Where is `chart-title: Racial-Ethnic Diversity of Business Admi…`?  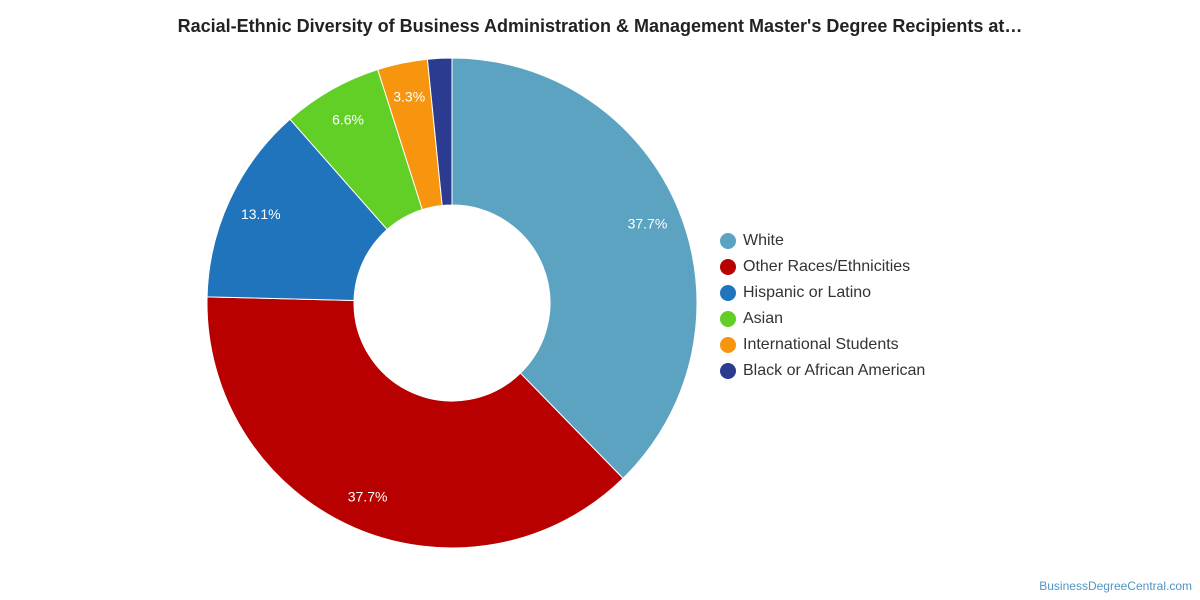 chart-title: Racial-Ethnic Diversity of Business Admi… is located at coordinates (600, 26).